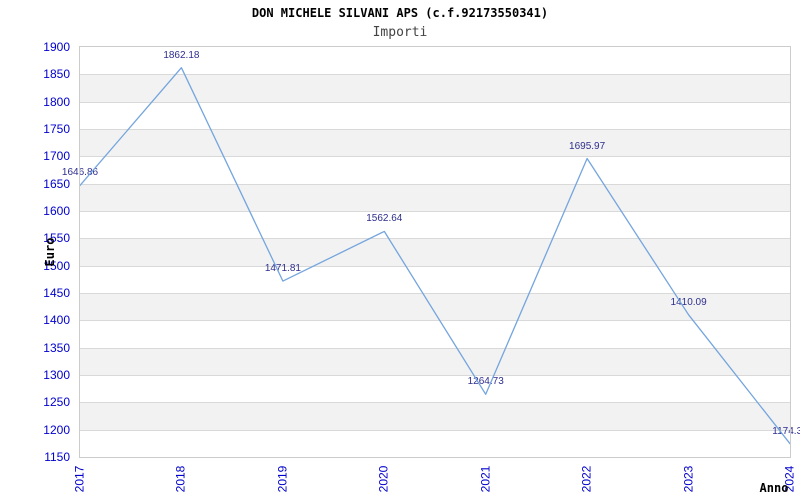  What do you see at coordinates (56, 429) in the screenshot?
I see `y-tick-label: 1200` at bounding box center [56, 429].